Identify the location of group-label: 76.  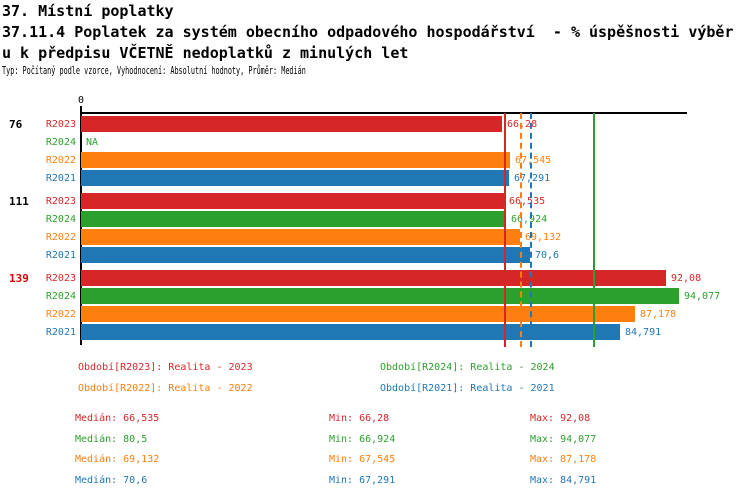
(16, 124).